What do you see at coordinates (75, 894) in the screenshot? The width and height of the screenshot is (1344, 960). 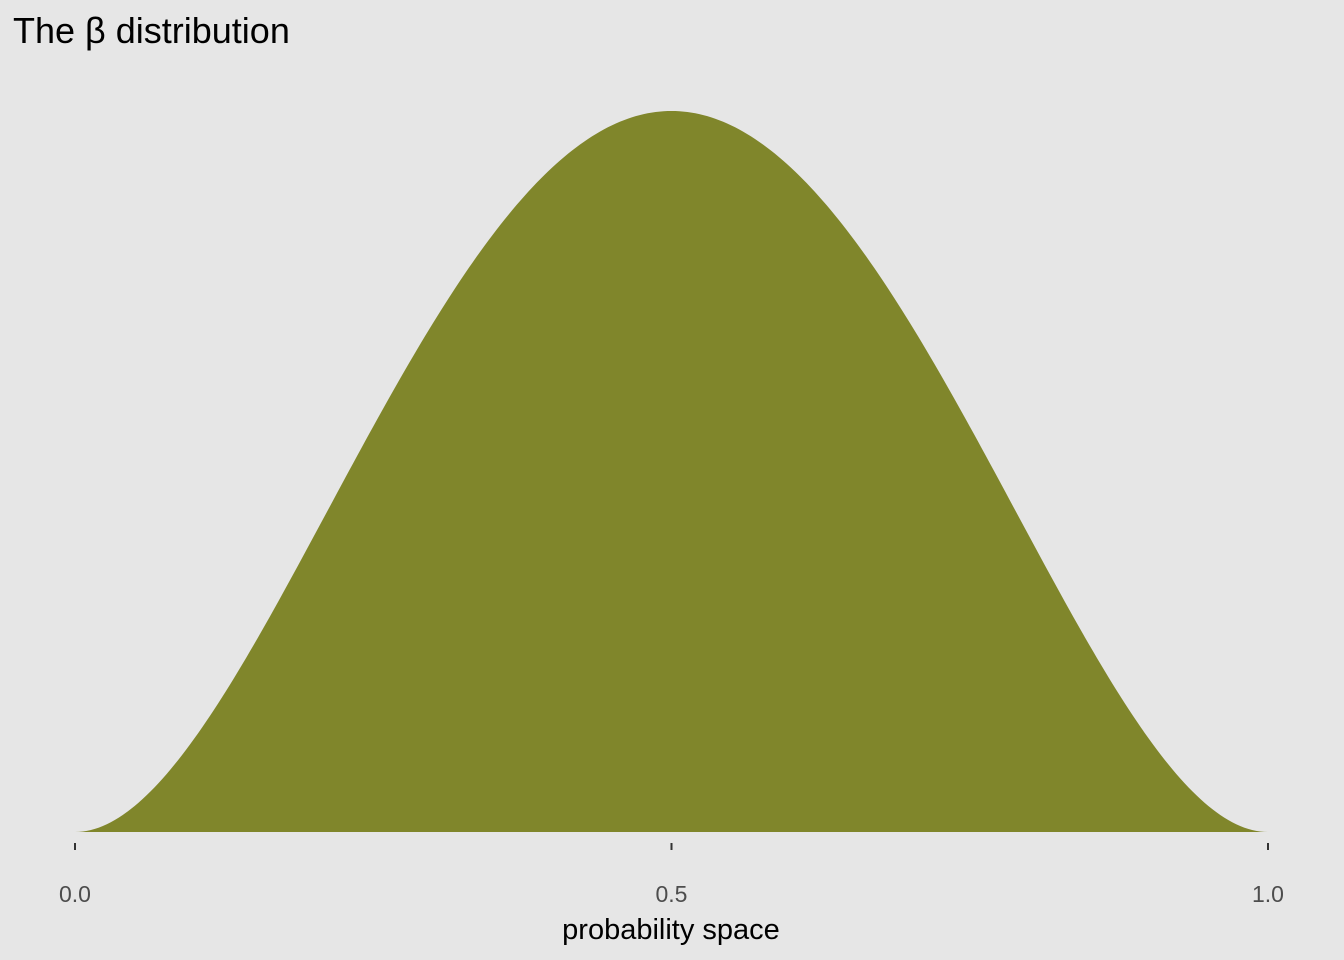 I see `x-tick-label: 0.0` at bounding box center [75, 894].